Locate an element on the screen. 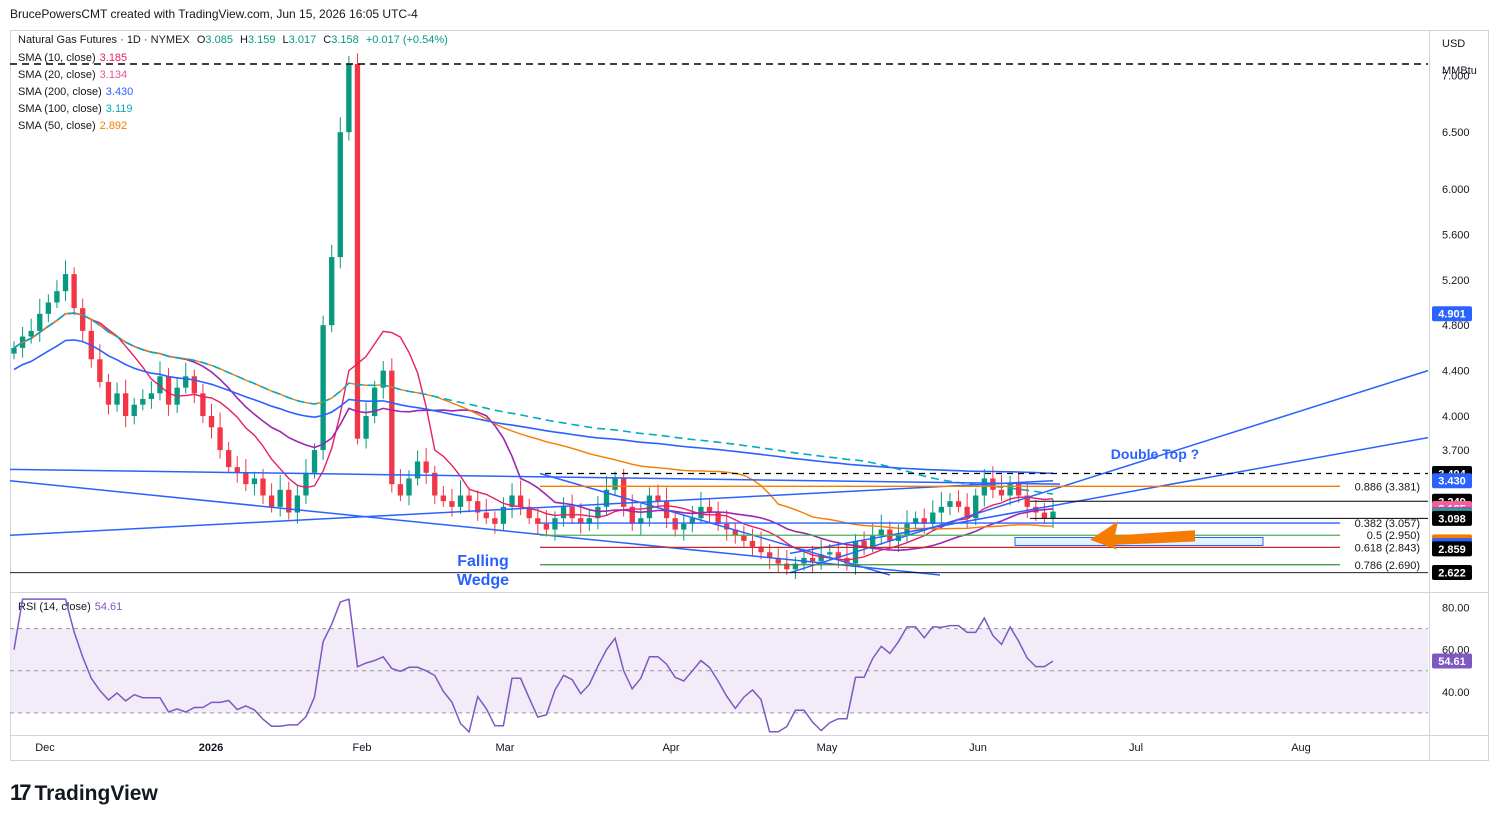 This screenshot has height=822, width=1499. sma10-value: 3.185 is located at coordinates (113, 58).